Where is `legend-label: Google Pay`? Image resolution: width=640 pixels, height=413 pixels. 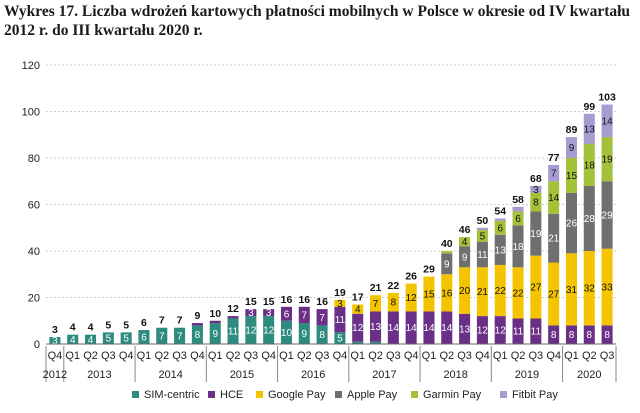
legend-label: Google Pay is located at coordinates (297, 395).